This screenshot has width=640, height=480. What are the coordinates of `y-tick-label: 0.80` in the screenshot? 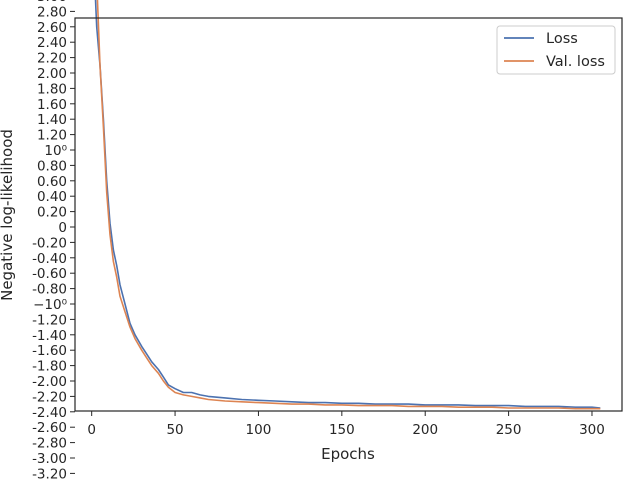 It's located at (52, 166).